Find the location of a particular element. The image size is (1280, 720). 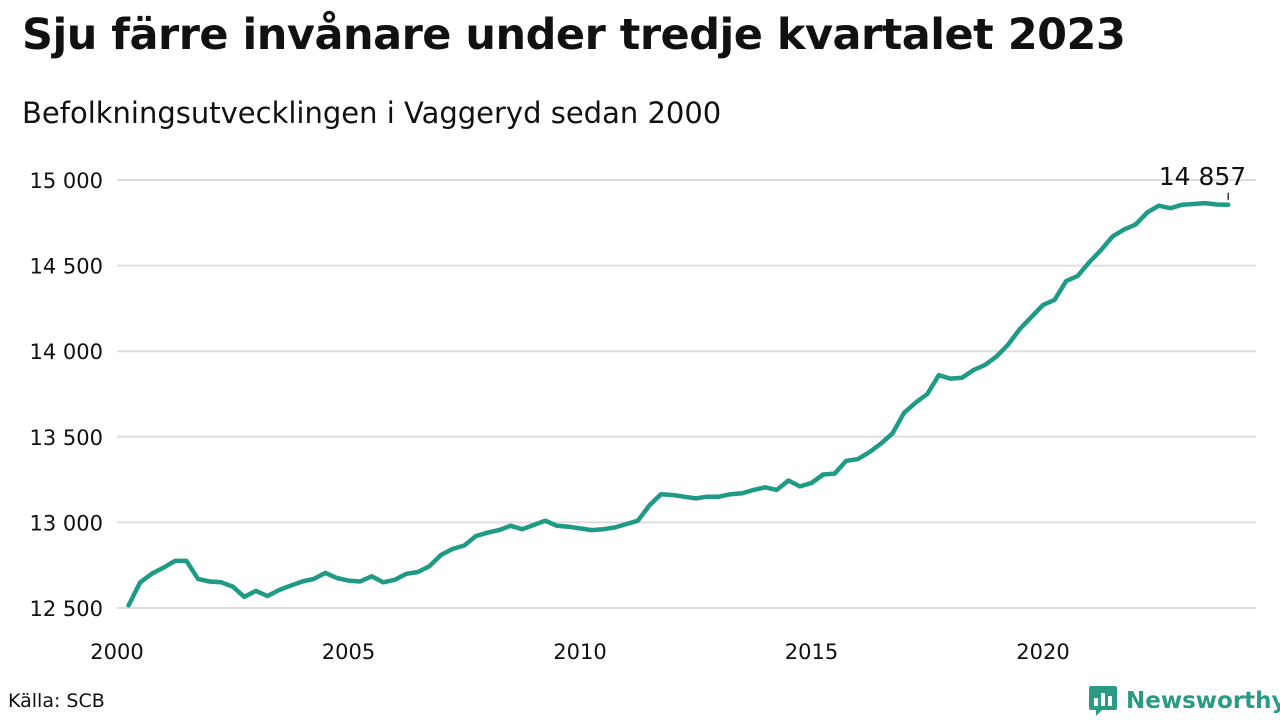

y-tick-label: 15 000 is located at coordinates (66, 181).